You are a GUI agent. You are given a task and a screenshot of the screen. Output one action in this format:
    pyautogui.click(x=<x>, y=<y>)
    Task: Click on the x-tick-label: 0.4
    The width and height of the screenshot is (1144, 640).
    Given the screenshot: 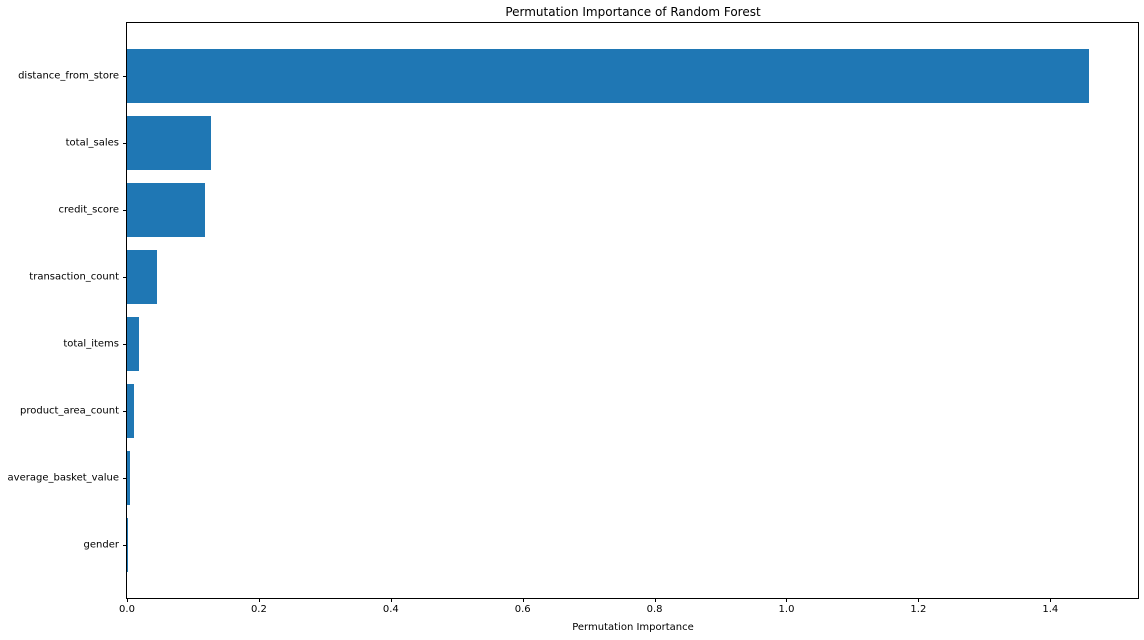 What is the action you would take?
    pyautogui.click(x=390, y=609)
    